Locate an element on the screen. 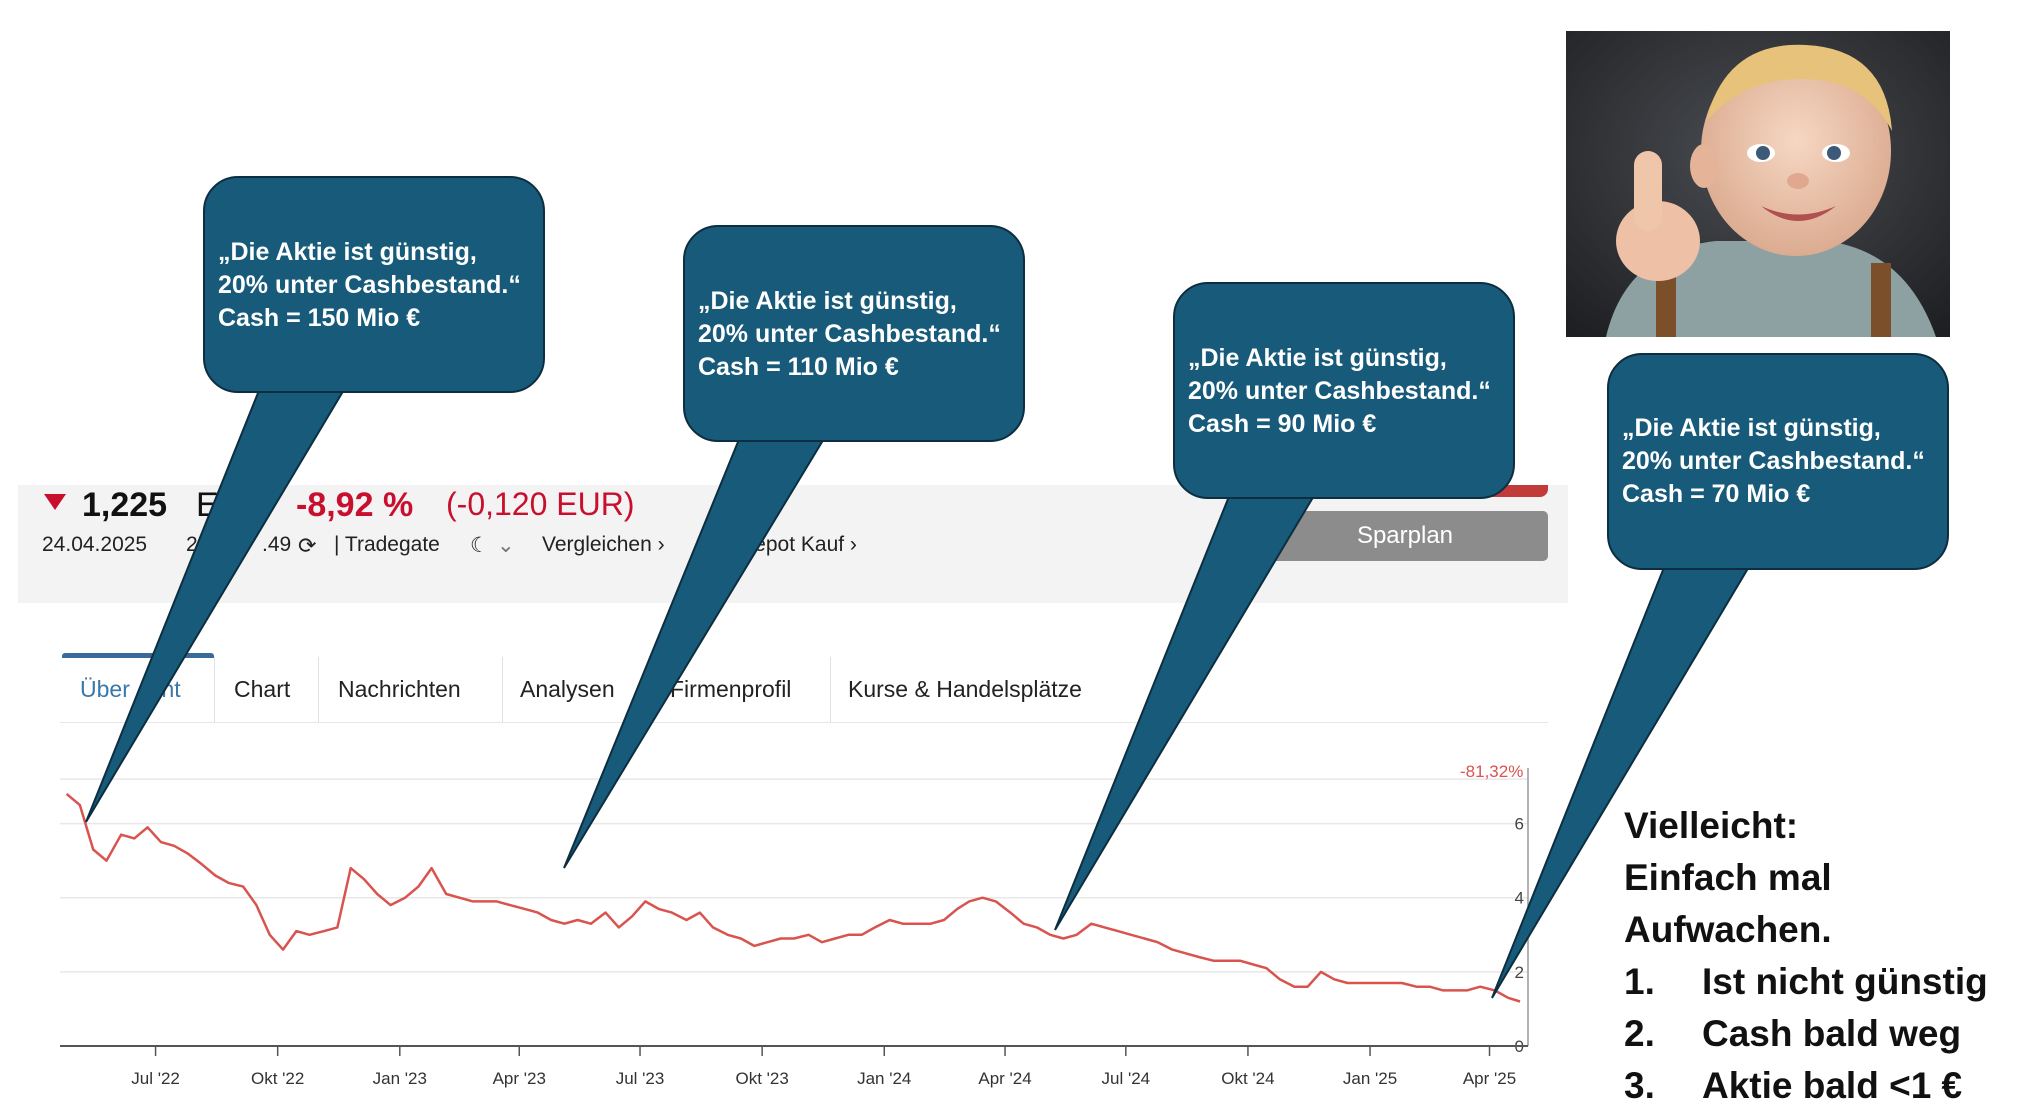 Image resolution: width=2026 pixels, height=1118 pixels. list-number: 2. is located at coordinates (1639, 1033).